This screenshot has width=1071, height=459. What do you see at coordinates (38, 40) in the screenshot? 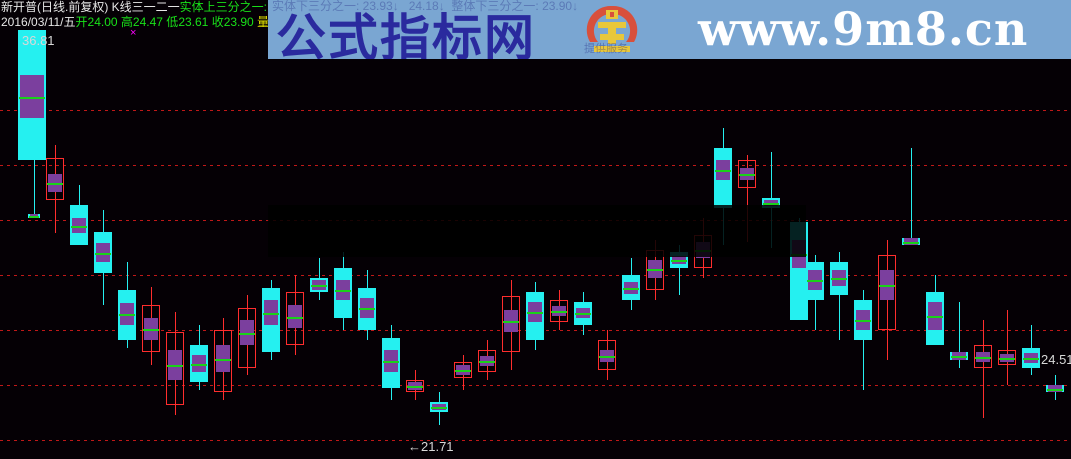
I see `top-price-label: 36.81` at bounding box center [38, 40].